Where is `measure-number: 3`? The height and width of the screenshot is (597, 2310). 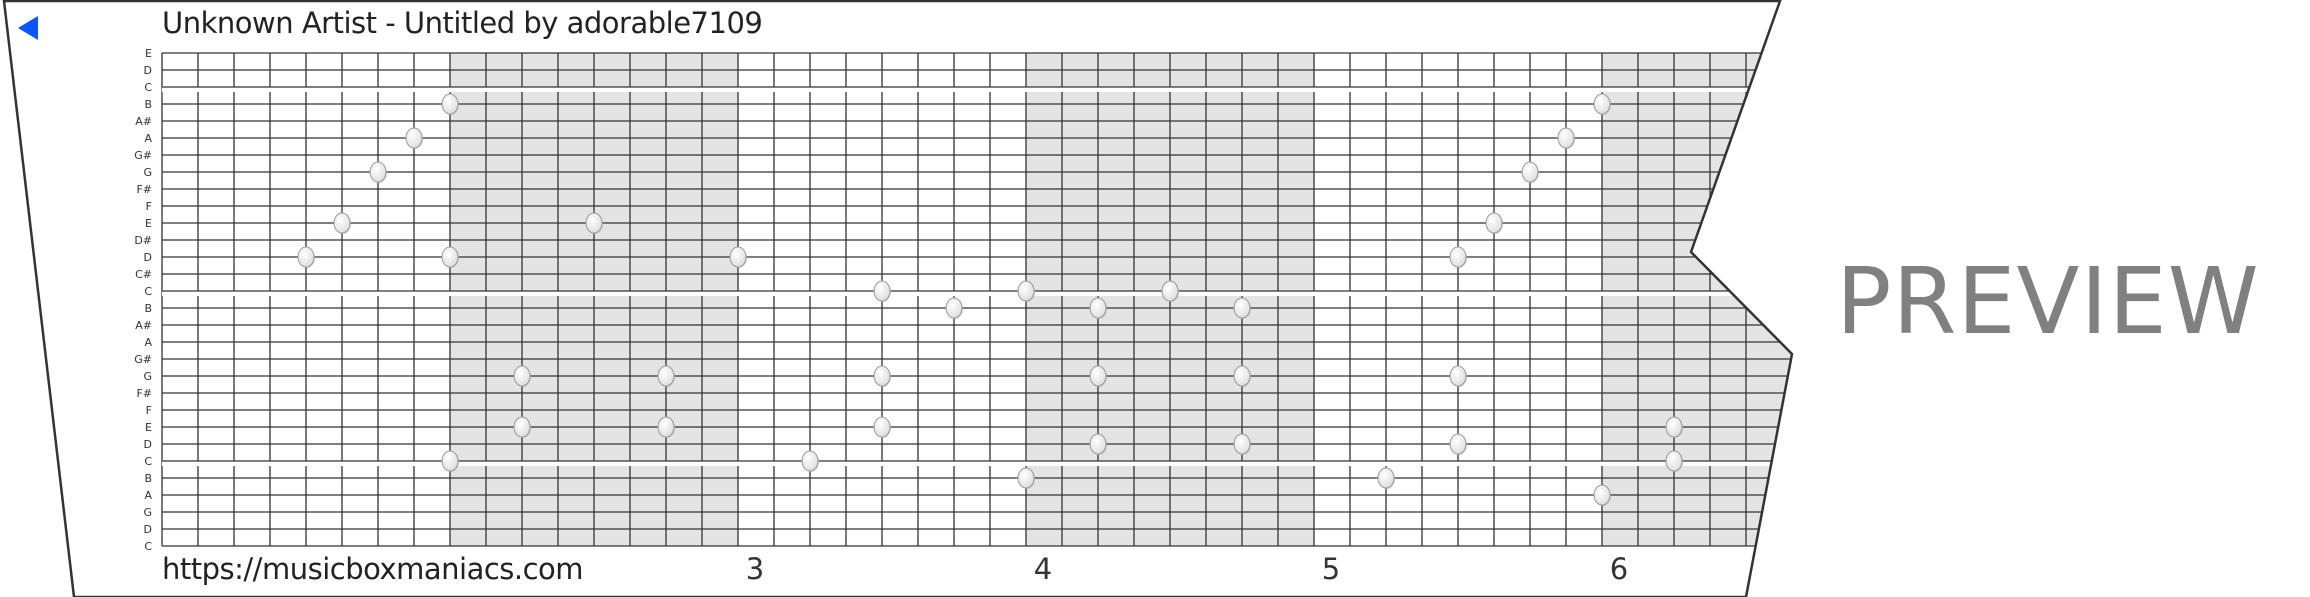
measure-number: 3 is located at coordinates (755, 569).